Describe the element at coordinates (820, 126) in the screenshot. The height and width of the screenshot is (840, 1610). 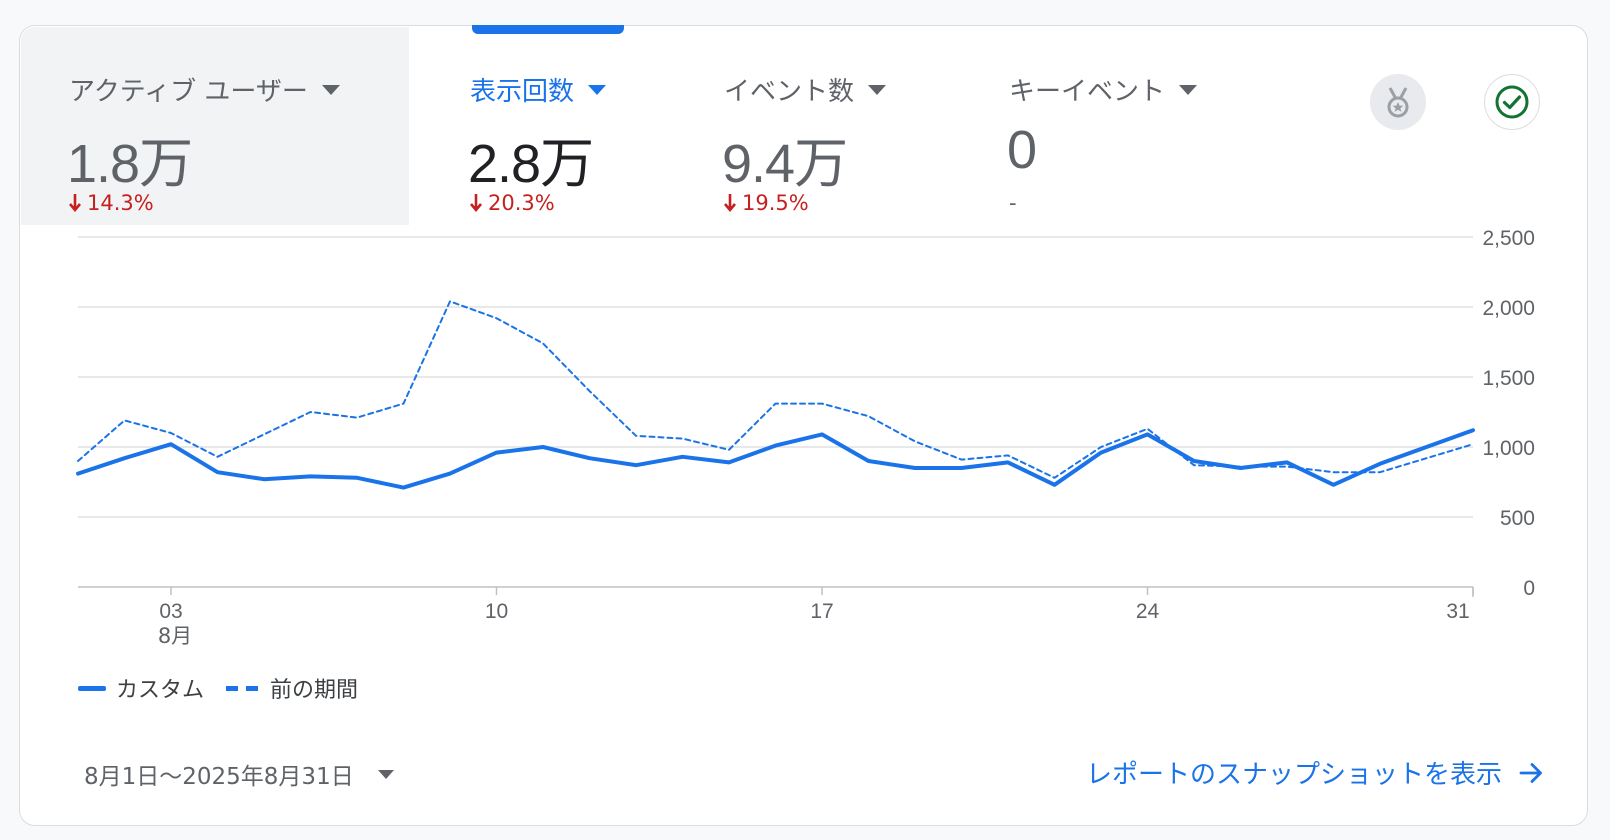
I see `metric-tab-event-count: イベント数 9.4万 19.5%` at that location.